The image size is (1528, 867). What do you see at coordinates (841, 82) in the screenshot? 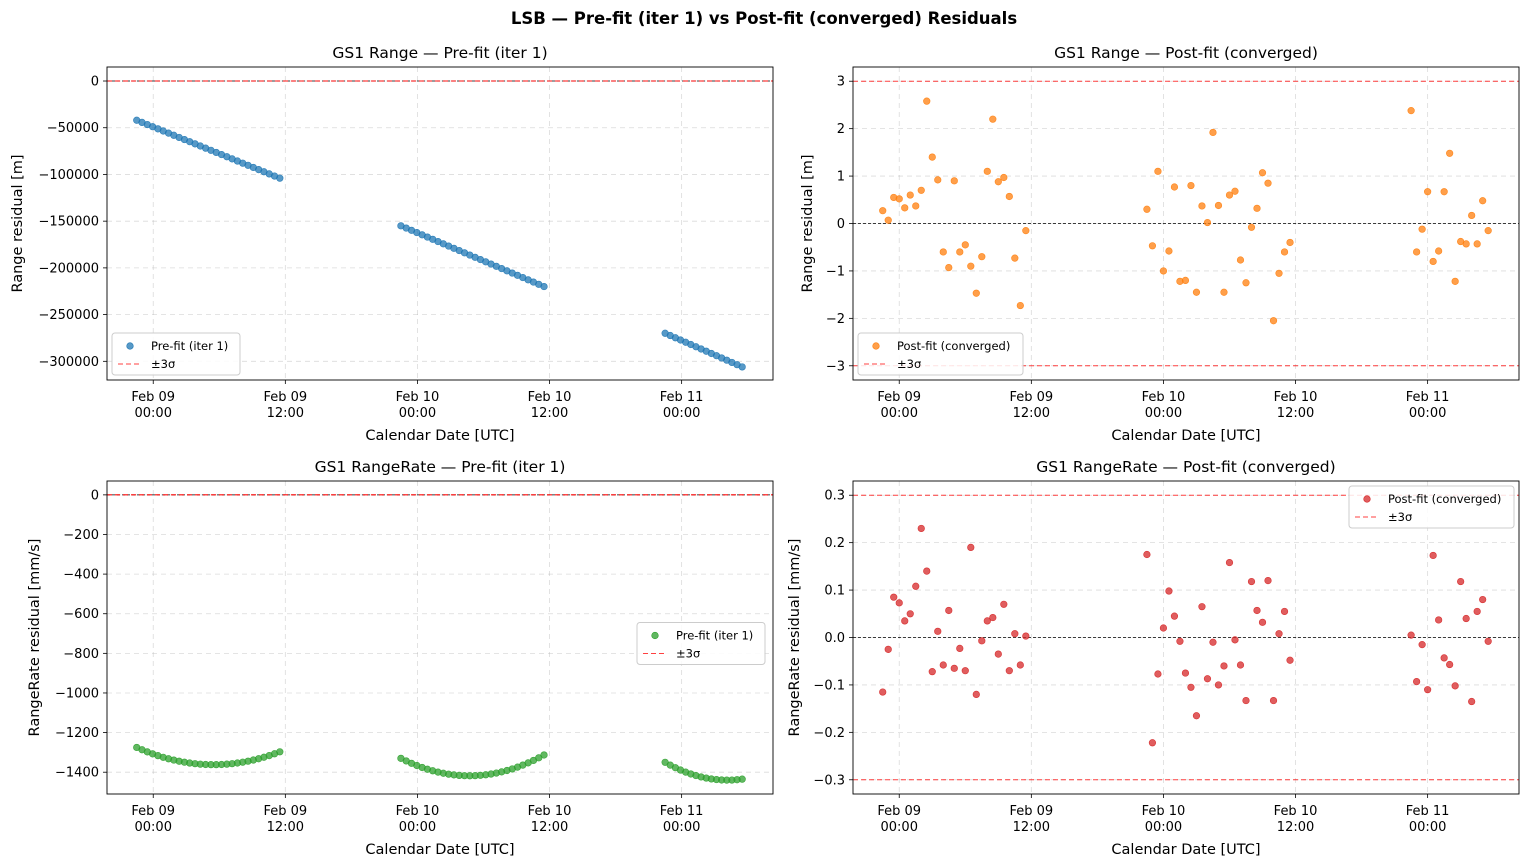
I see `y-tick-label: 3` at bounding box center [841, 82].